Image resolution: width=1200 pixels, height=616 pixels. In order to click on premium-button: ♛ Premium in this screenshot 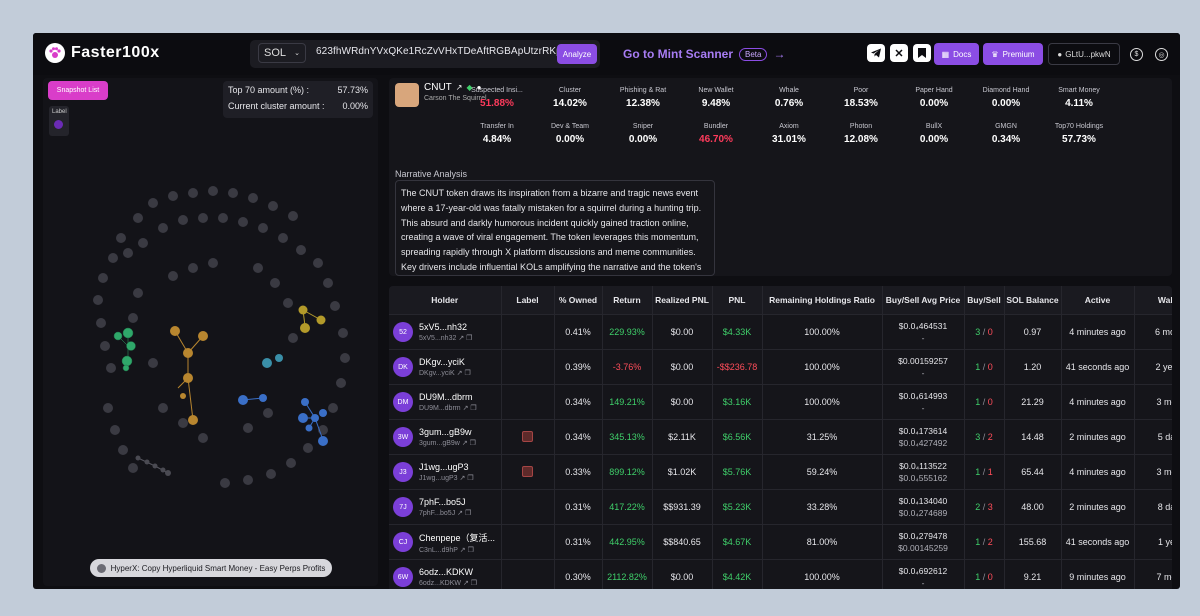, I will do `click(1013, 54)`.